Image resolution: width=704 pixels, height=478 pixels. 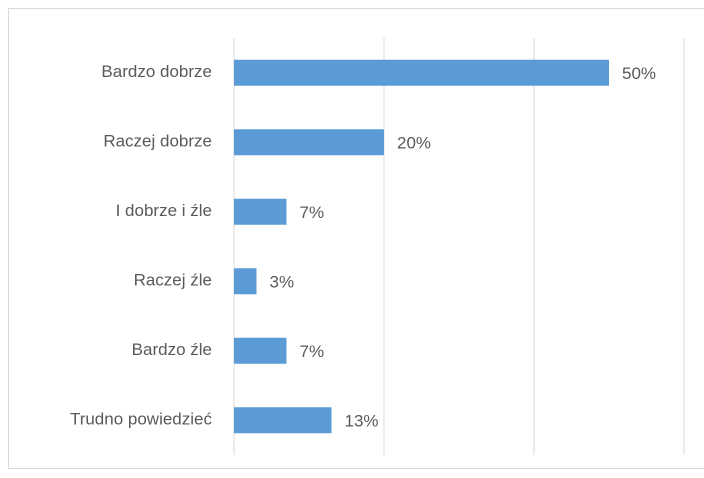 I want to click on data-label: 50%, so click(x=639, y=73).